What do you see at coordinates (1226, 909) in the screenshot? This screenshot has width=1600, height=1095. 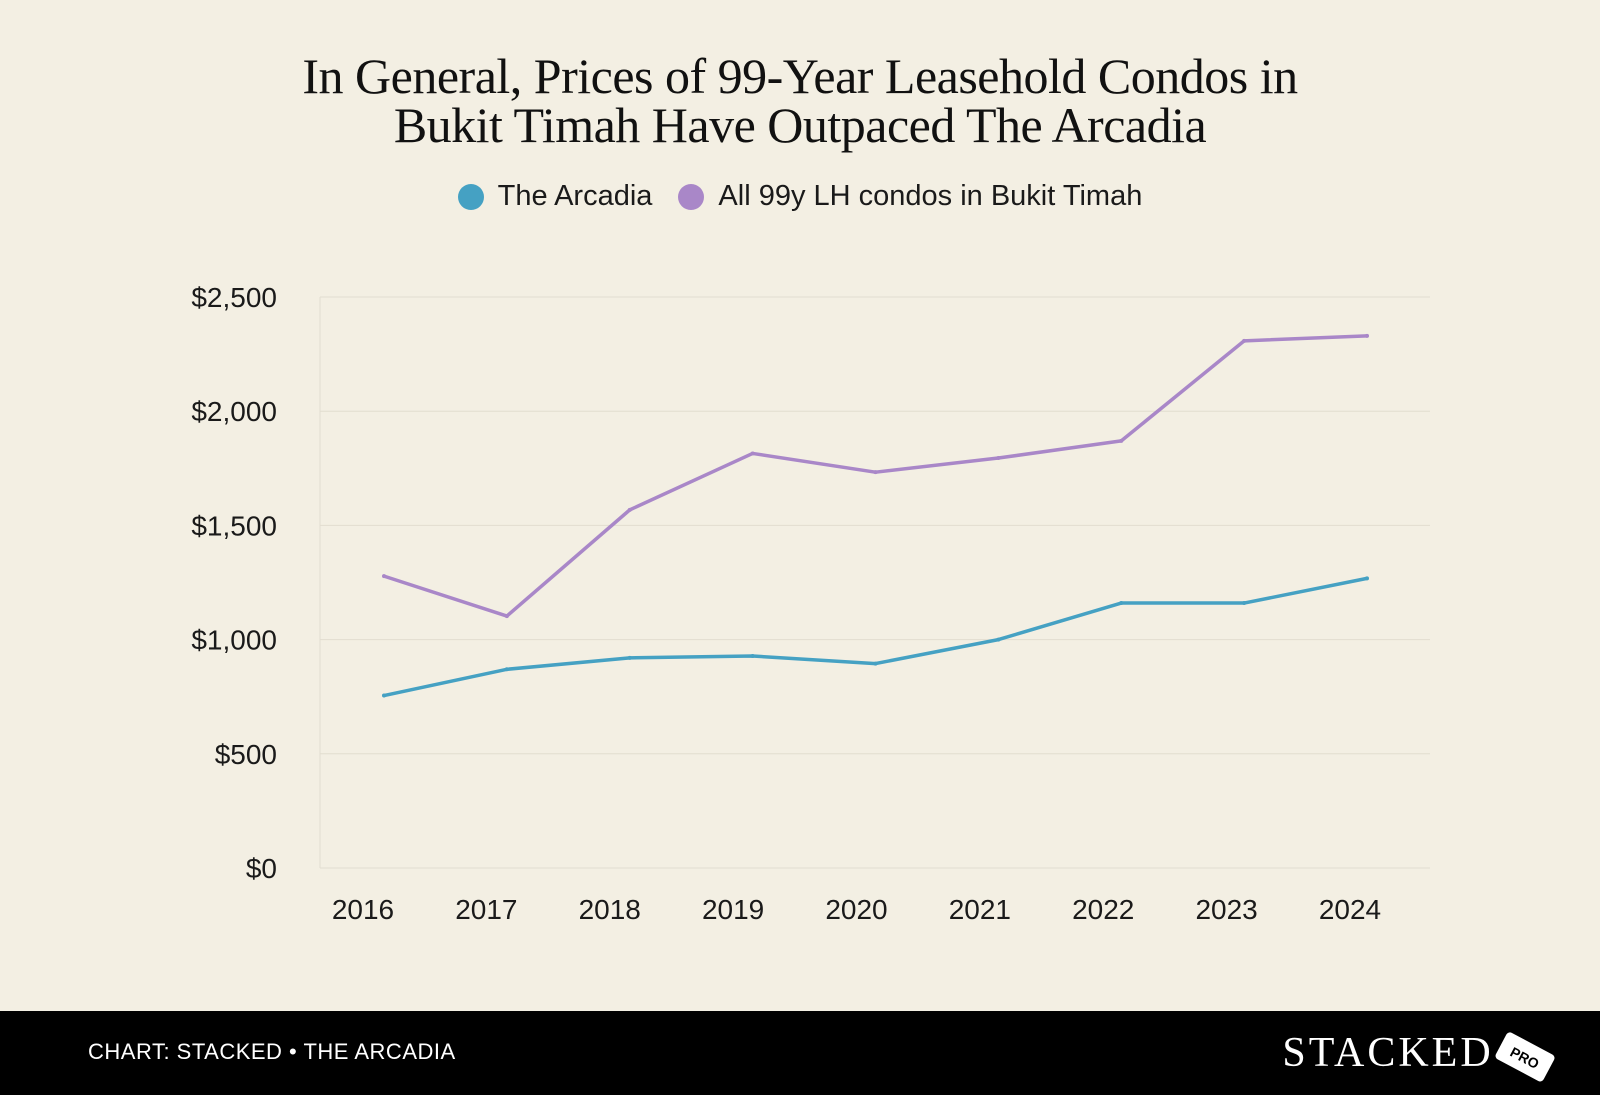 I see `x-tick-label: 2023` at bounding box center [1226, 909].